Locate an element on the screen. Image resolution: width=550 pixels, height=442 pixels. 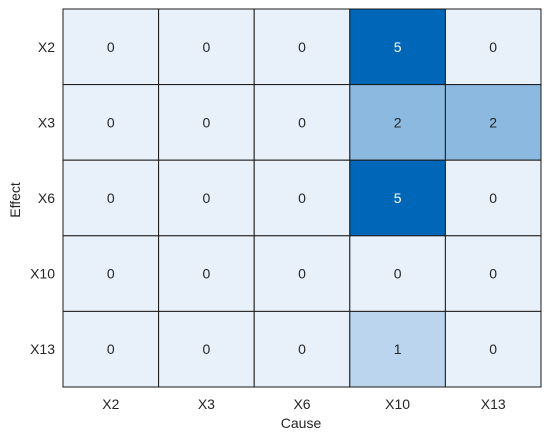
y-axis-tick-labels: X2 X3 X6 X10 X13 is located at coordinates (42, 198).